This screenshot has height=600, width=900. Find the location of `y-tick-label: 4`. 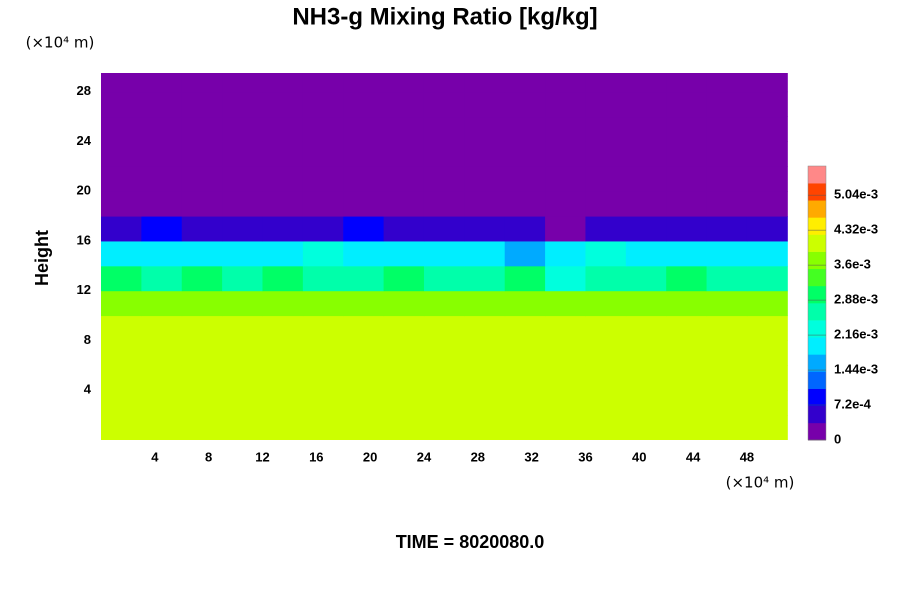

y-tick-label: 4 is located at coordinates (88, 389).